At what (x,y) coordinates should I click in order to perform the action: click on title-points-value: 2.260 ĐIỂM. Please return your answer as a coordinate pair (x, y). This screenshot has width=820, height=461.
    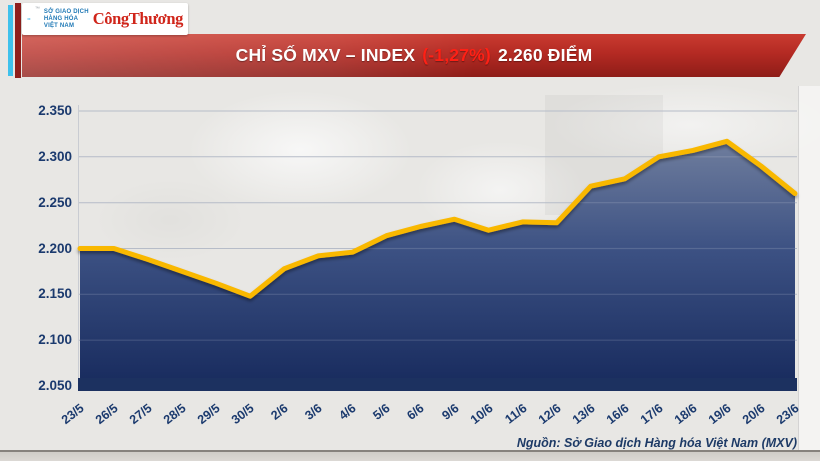
    Looking at the image, I should click on (545, 55).